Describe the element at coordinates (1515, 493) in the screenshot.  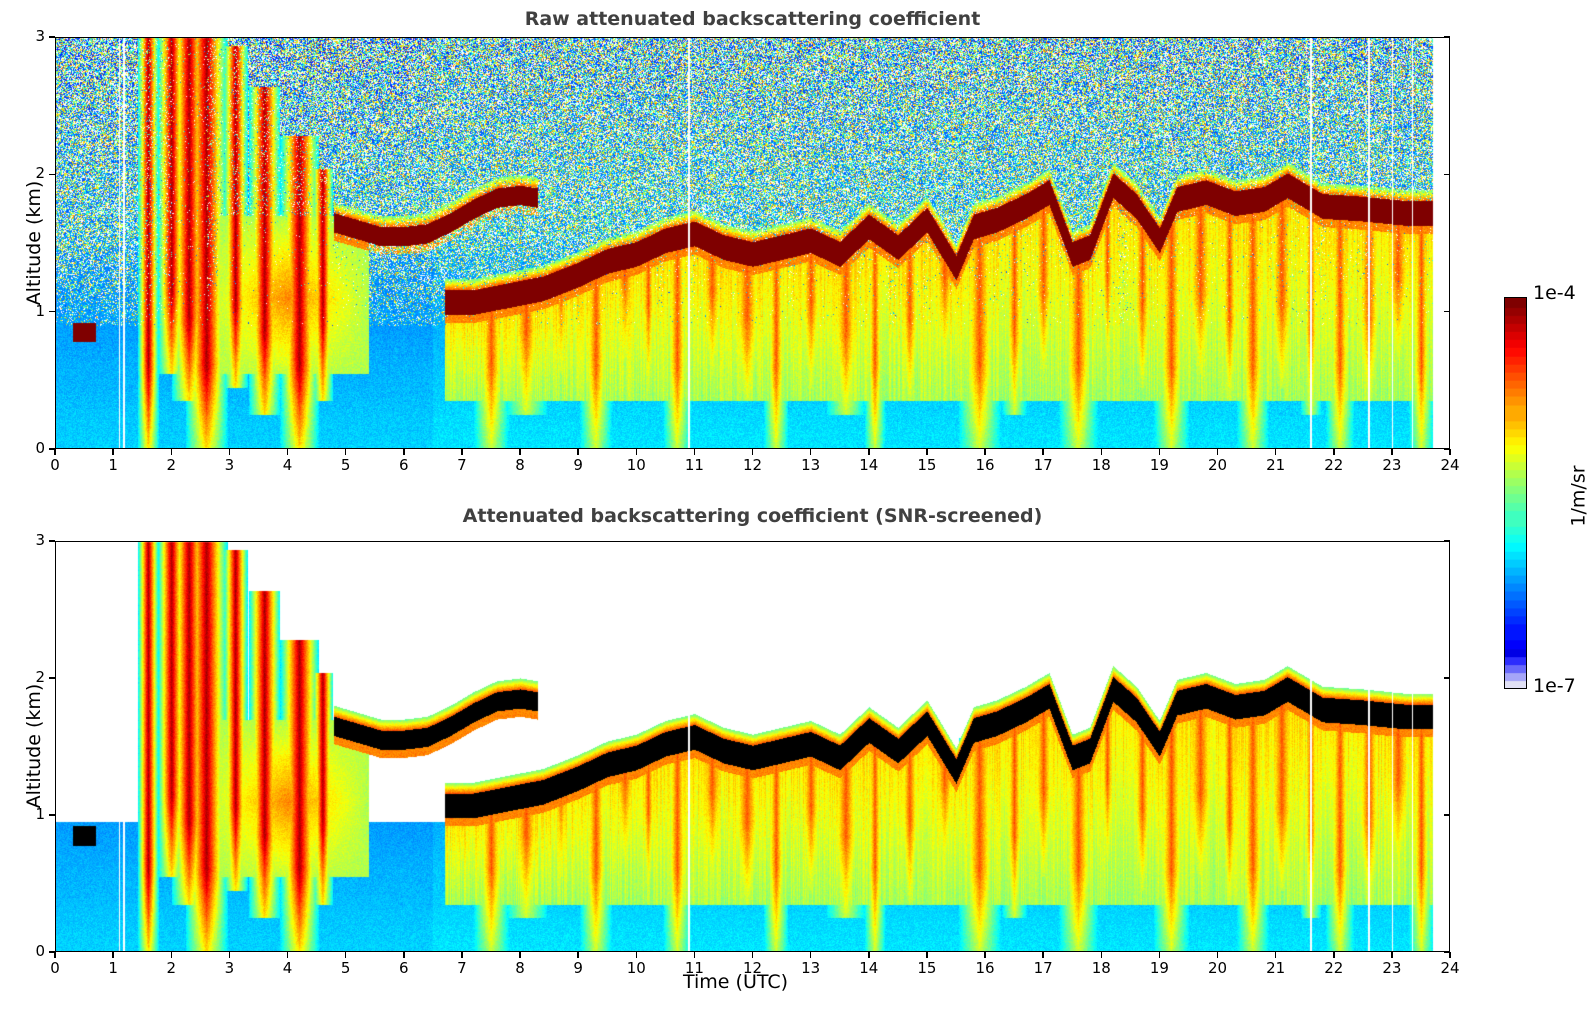
I see `colorbar` at that location.